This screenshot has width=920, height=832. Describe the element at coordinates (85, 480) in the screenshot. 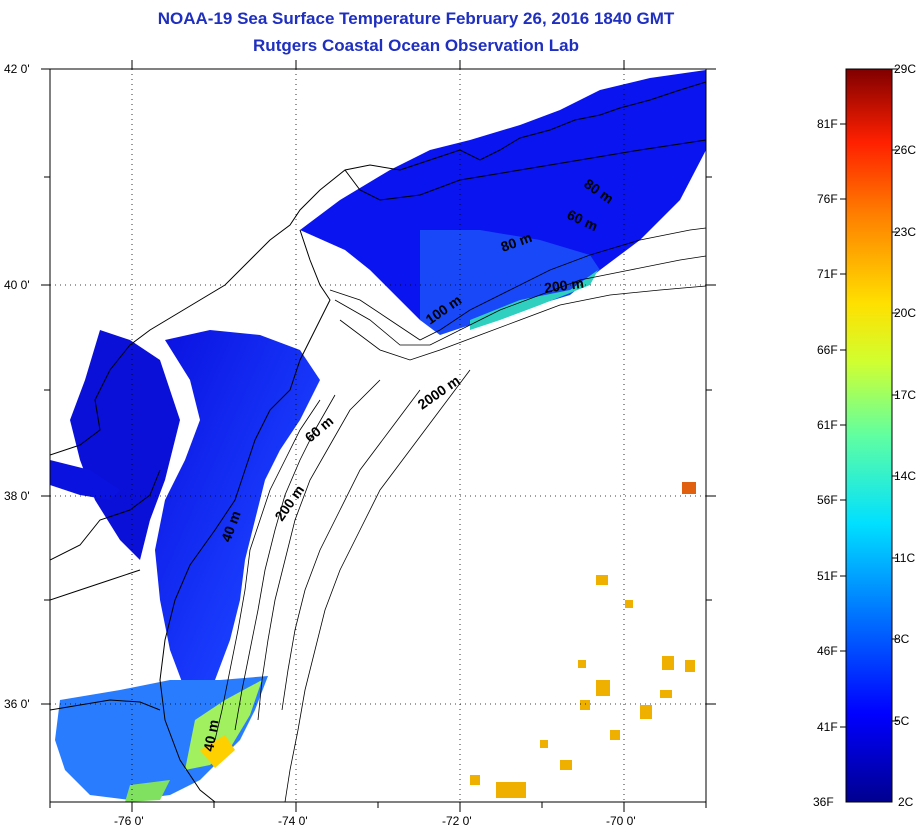

I see `sst-potomac` at that location.